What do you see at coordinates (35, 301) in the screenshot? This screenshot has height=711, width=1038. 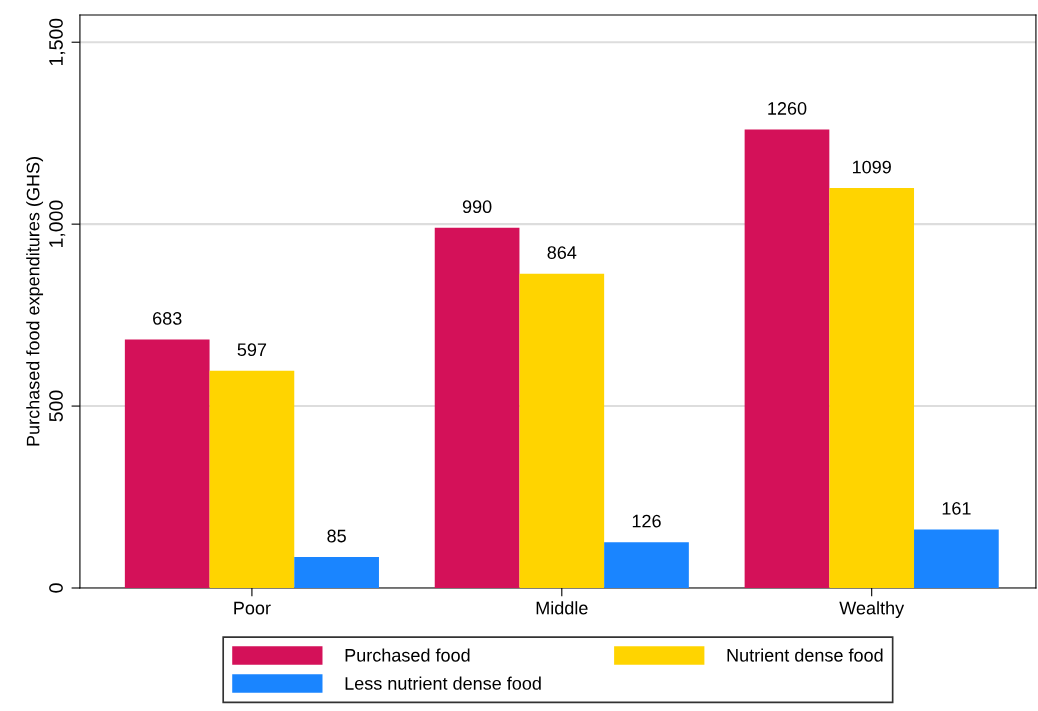 I see `y-axis-title: Purchased food expenditures (GHS)` at bounding box center [35, 301].